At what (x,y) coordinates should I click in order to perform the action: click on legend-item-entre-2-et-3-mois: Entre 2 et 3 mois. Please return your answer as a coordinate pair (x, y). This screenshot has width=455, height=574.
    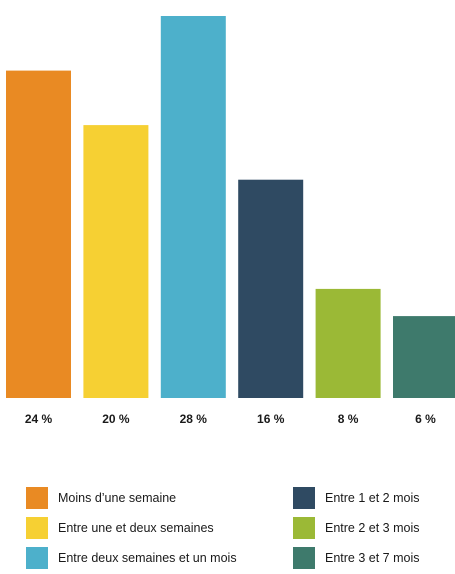
    Looking at the image, I should click on (356, 528).